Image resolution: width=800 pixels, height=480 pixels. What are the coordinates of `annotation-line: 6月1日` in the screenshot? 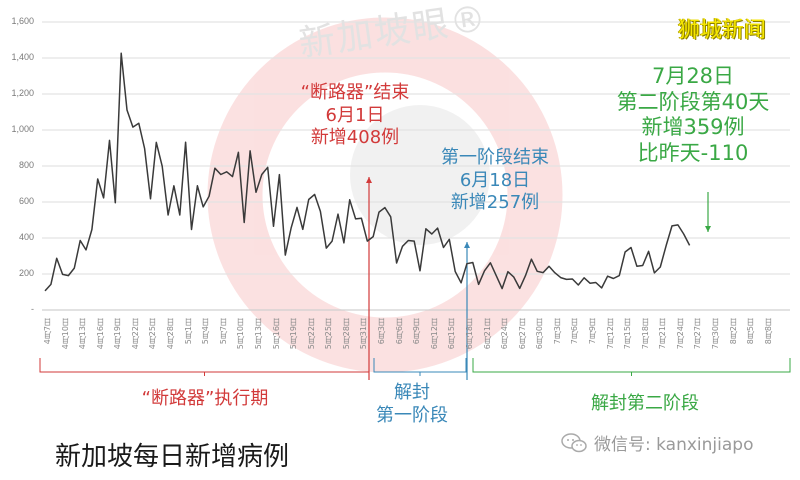 It's located at (355, 115).